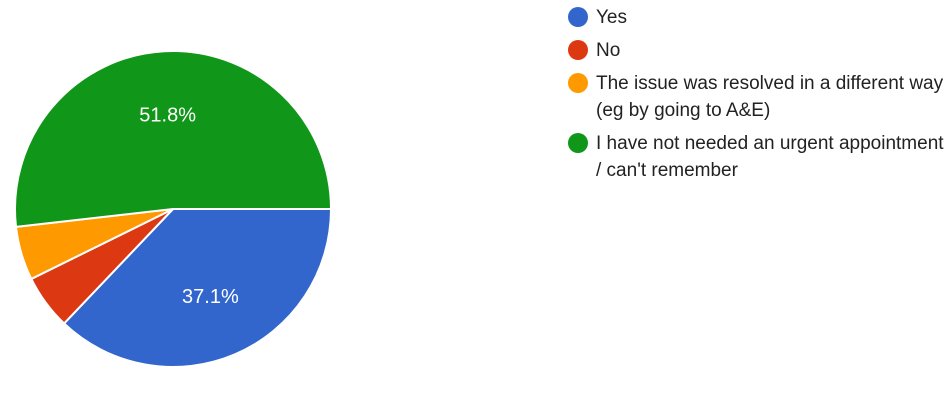 The height and width of the screenshot is (405, 952). What do you see at coordinates (210, 297) in the screenshot?
I see `slice-label-0: 37.1%` at bounding box center [210, 297].